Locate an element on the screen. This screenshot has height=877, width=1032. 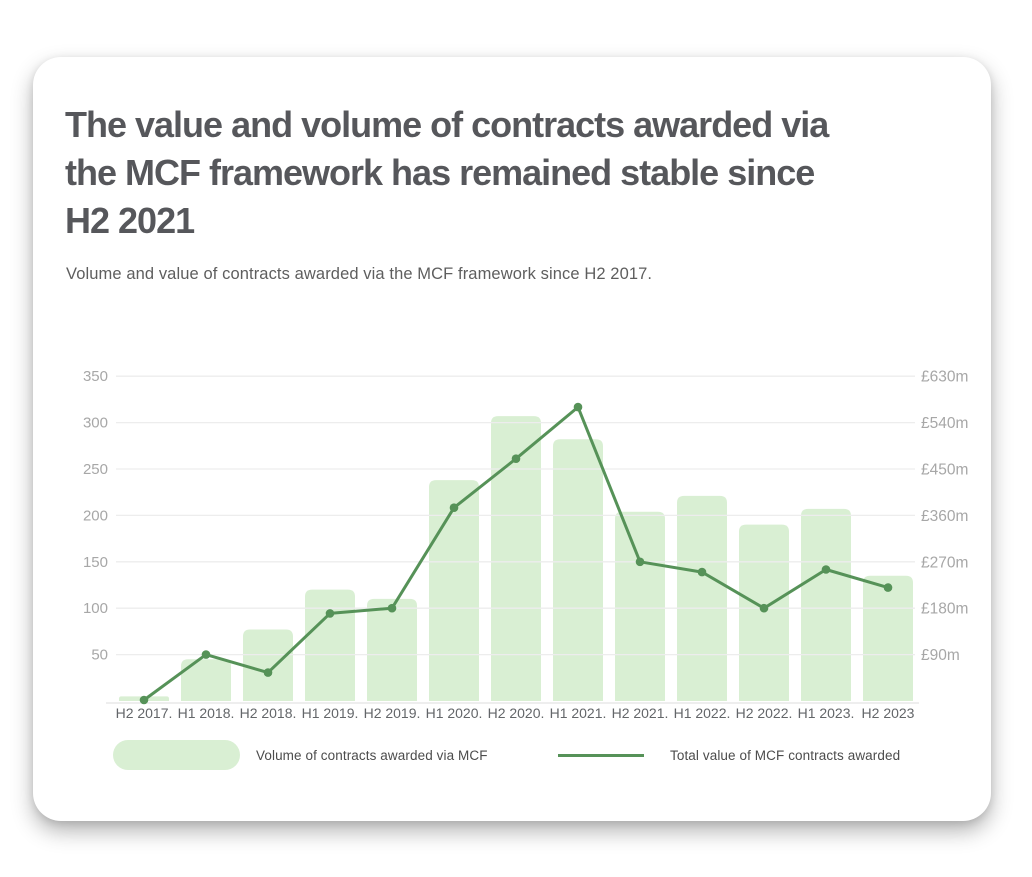
x-axis-label: H2 2020. is located at coordinates (516, 713).